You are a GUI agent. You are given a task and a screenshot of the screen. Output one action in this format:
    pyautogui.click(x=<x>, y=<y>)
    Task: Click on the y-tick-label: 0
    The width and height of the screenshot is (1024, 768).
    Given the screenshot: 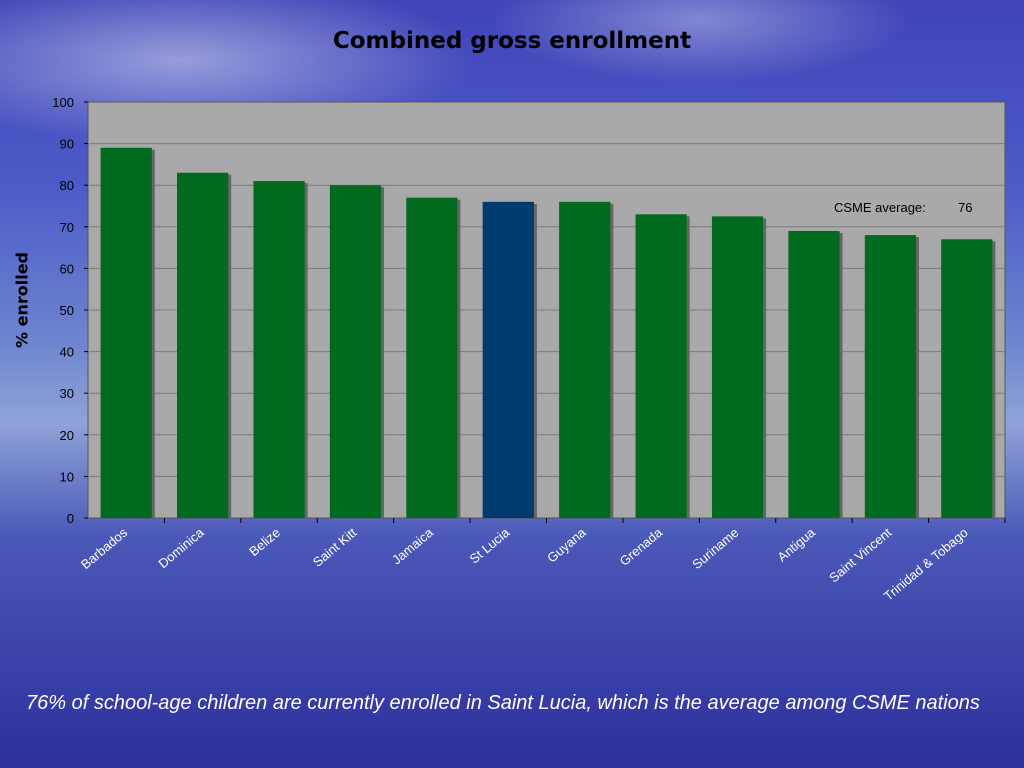 What is the action you would take?
    pyautogui.click(x=70, y=518)
    